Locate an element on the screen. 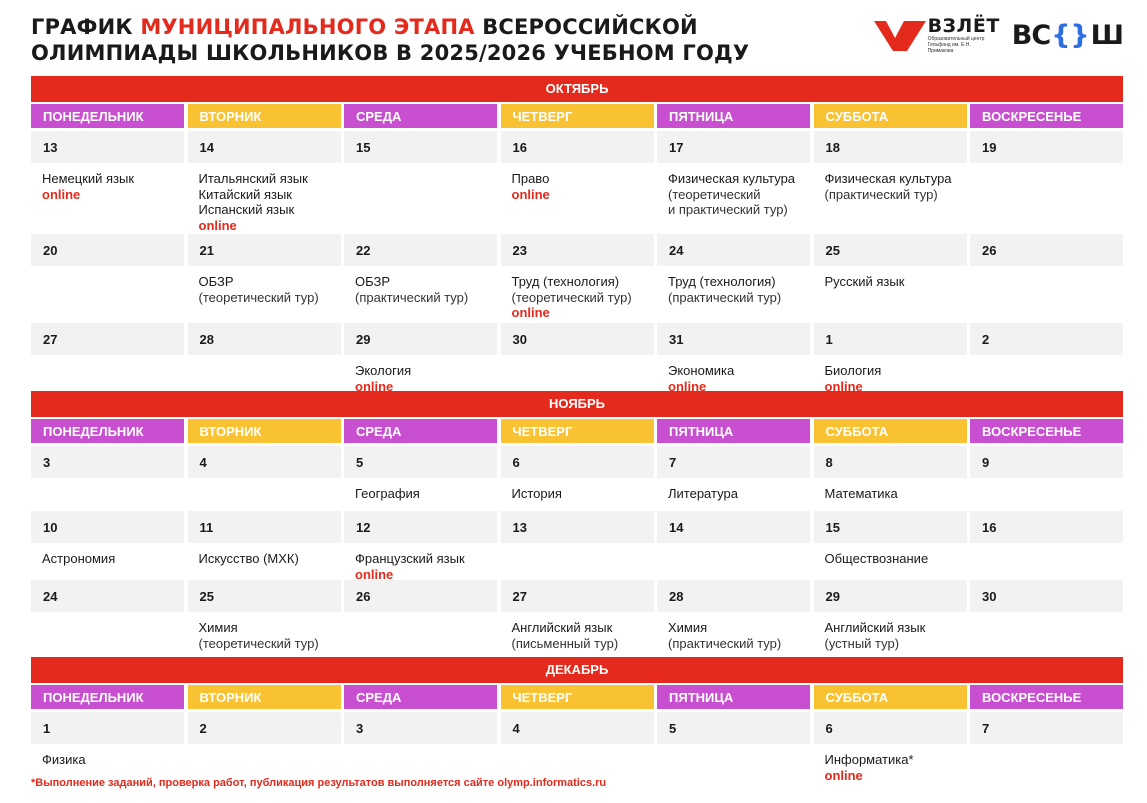  day-events: ОБЗР (практический тур) is located at coordinates (420, 293).